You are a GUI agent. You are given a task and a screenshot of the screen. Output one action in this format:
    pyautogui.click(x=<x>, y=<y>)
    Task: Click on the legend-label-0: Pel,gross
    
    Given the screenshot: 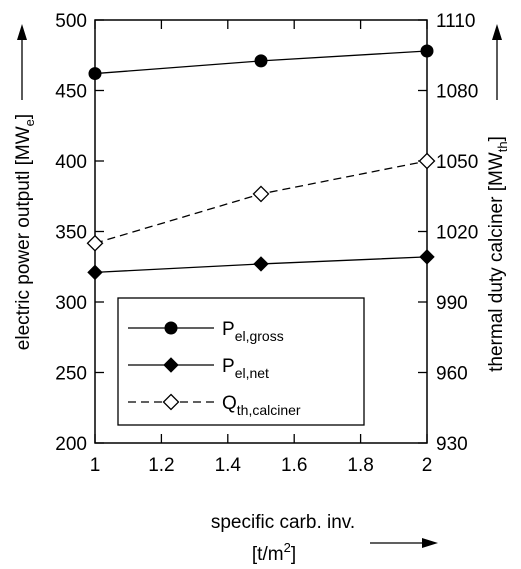 What is the action you would take?
    pyautogui.click(x=253, y=331)
    